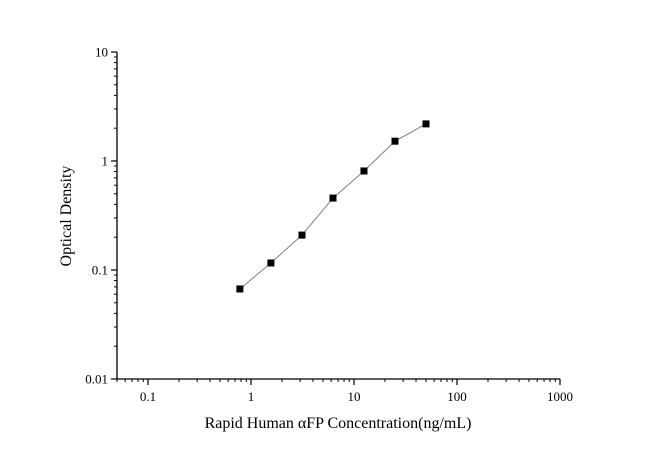 The height and width of the screenshot is (454, 650). What do you see at coordinates (354, 396) in the screenshot?
I see `x-tick-label: 10` at bounding box center [354, 396].